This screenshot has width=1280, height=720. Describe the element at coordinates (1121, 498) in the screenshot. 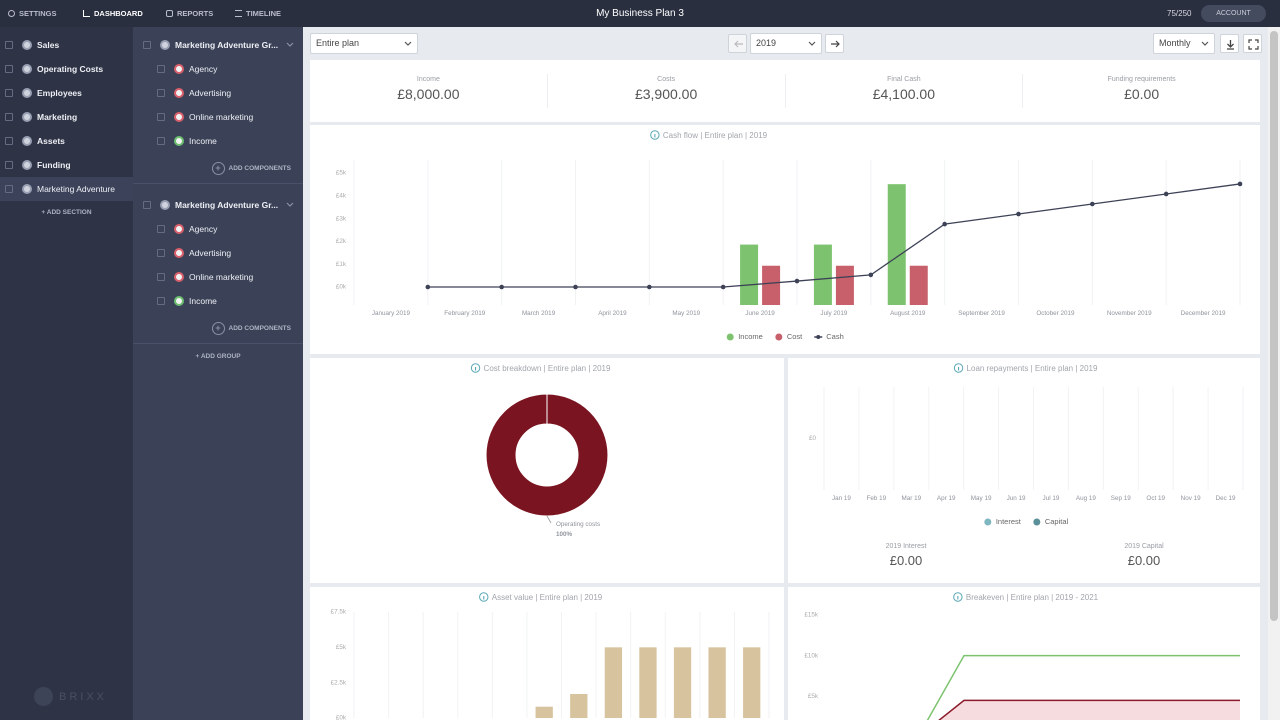

I see `x-tick-label: Sep 19` at that location.